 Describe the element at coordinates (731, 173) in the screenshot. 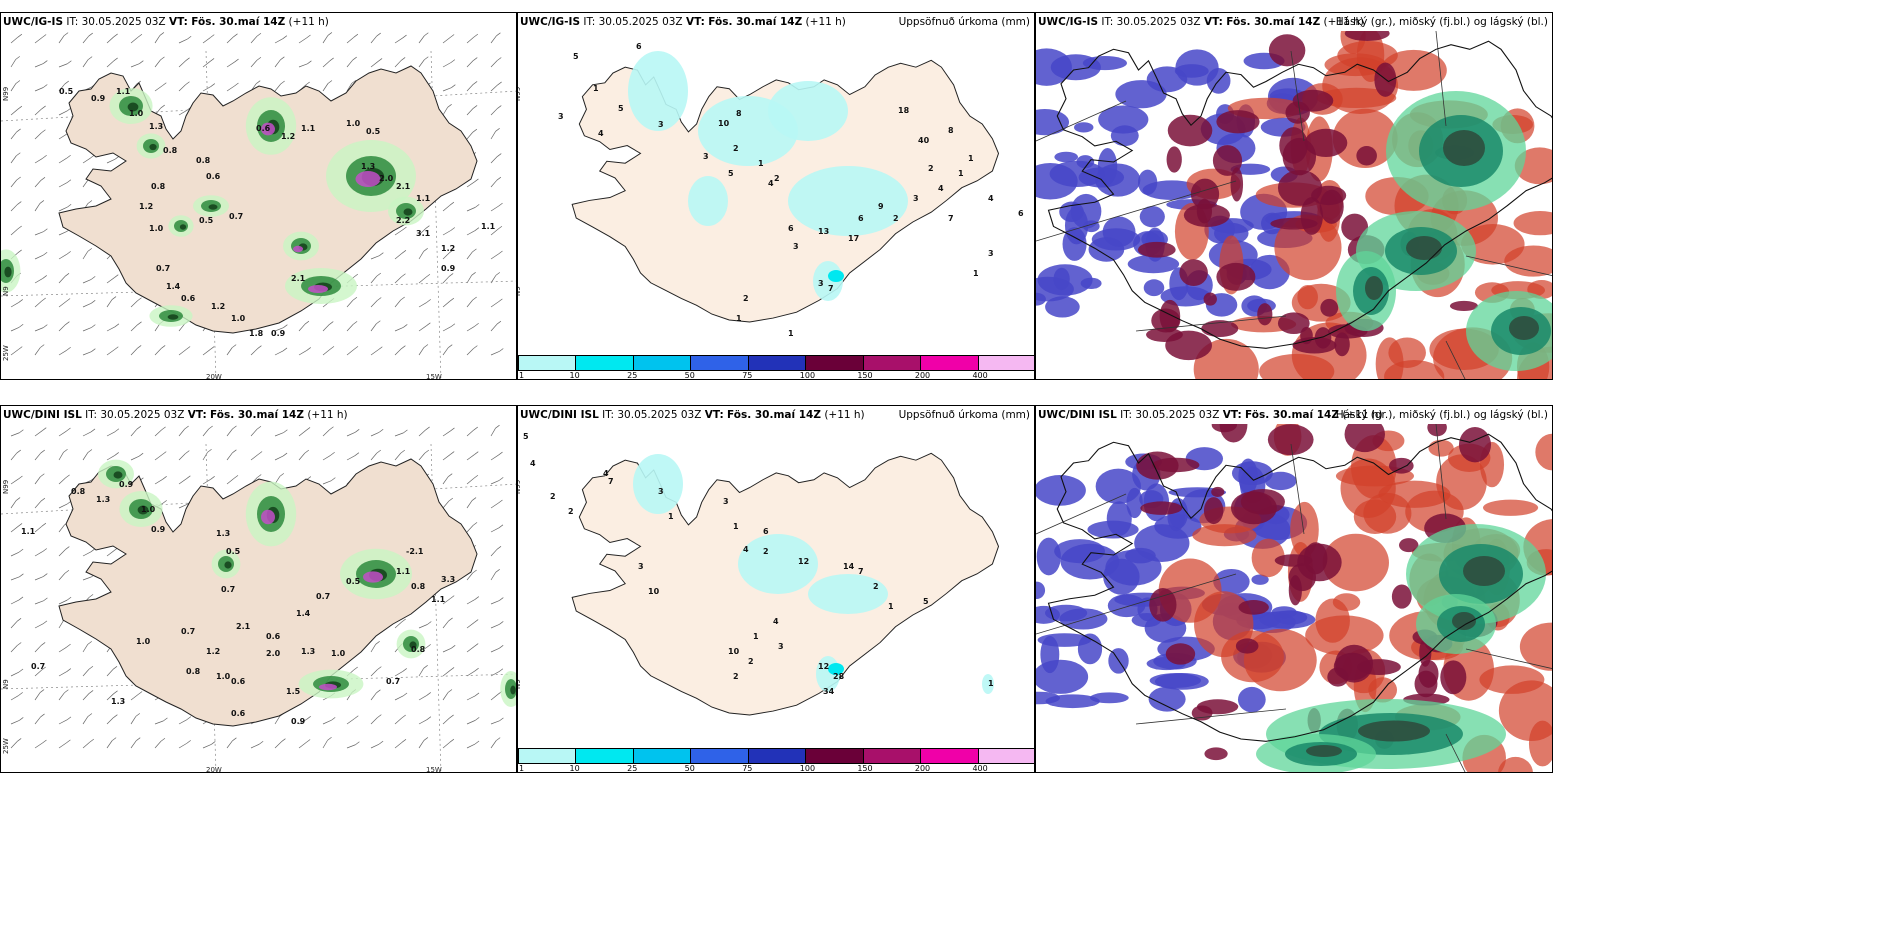

I see `accum-amount-label: 5` at that location.